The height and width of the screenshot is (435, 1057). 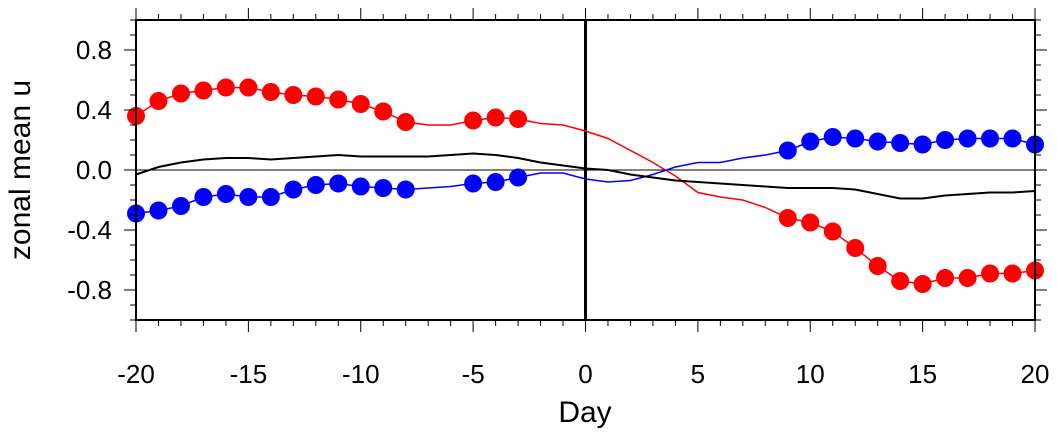 I want to click on x-tick-label: 0, so click(x=585, y=374).